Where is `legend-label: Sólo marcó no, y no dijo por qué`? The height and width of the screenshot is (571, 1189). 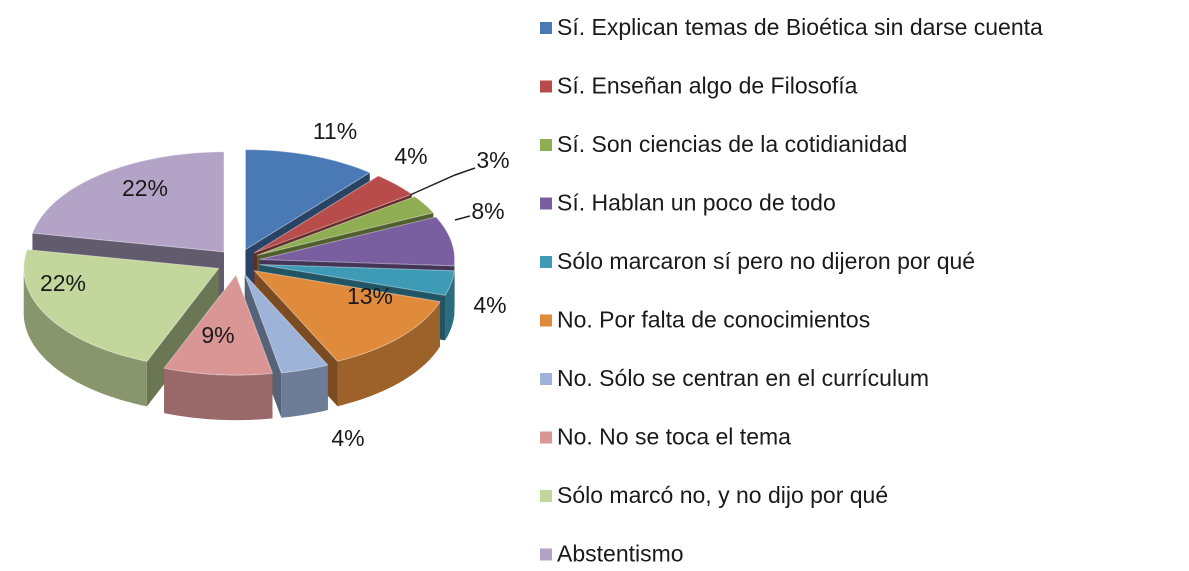
legend-label: Sólo marcó no, y no dijo por qué is located at coordinates (722, 495).